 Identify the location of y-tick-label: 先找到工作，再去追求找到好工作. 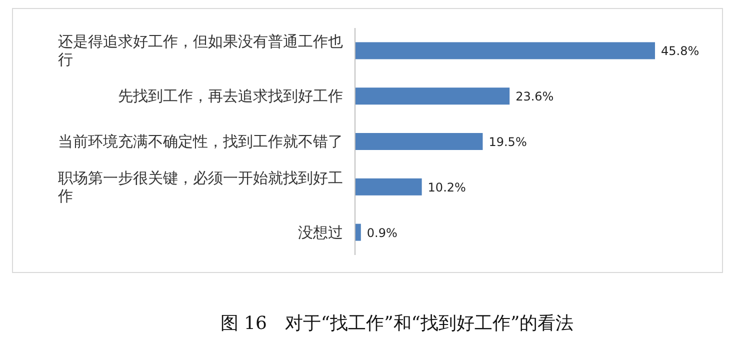
(230, 96).